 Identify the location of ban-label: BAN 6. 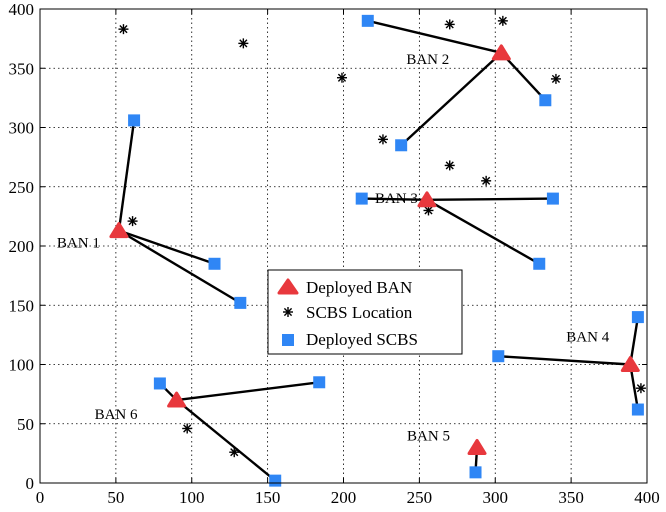
(116, 415).